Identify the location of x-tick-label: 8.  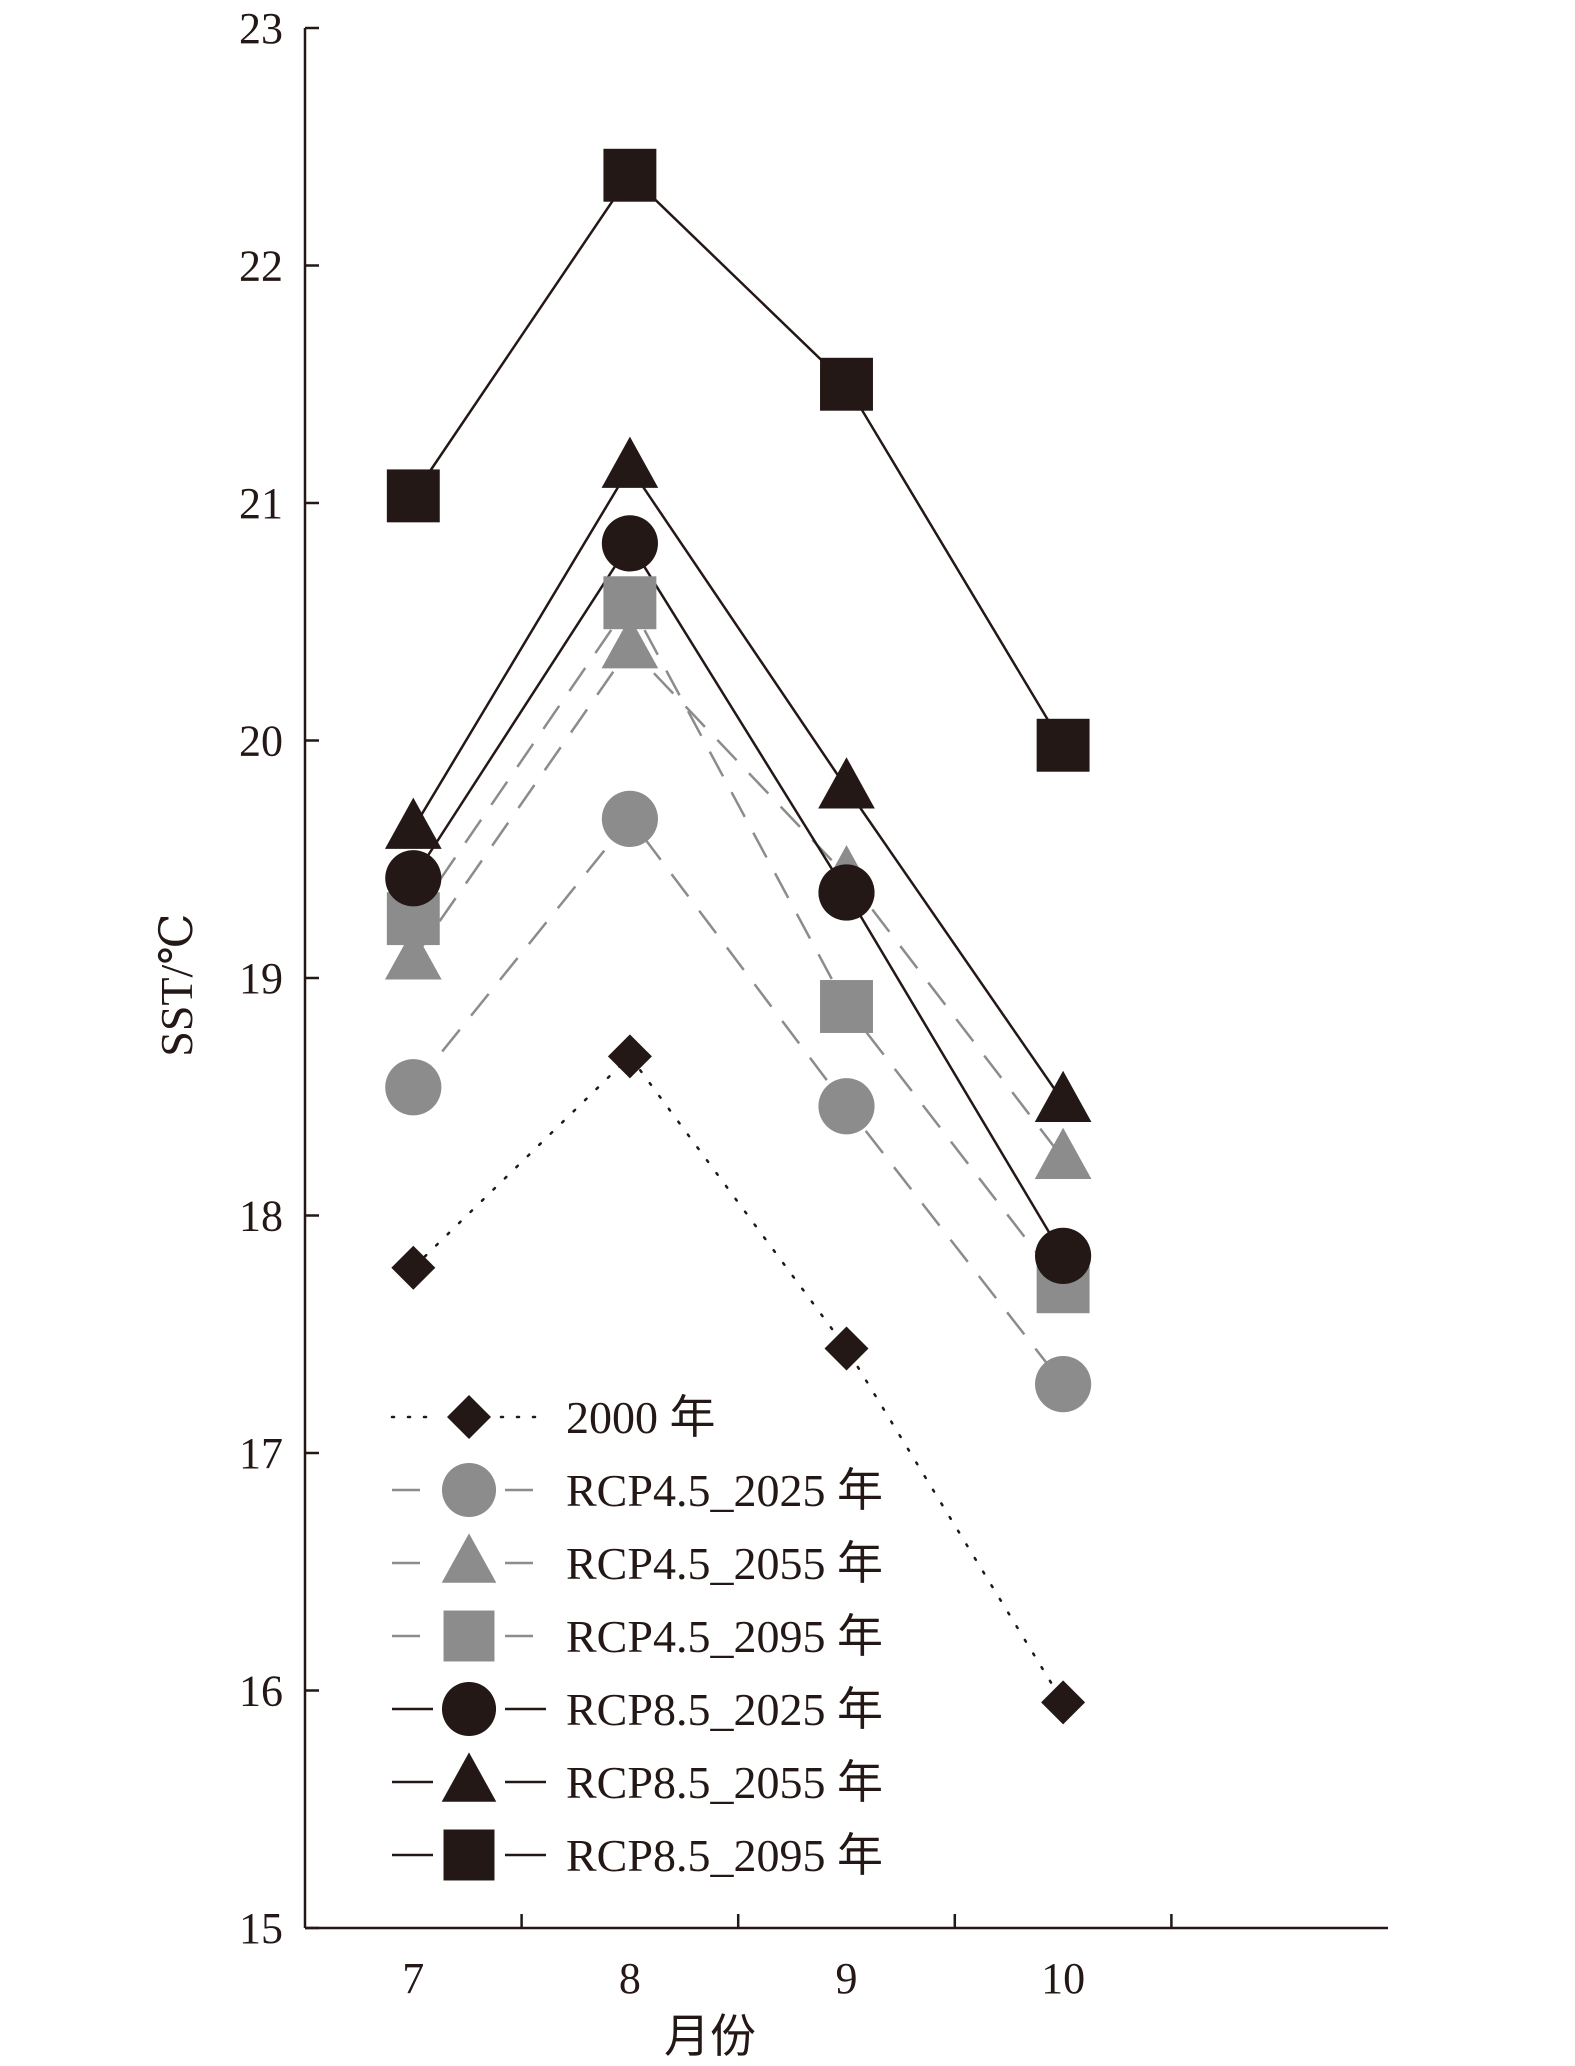
(630, 1978).